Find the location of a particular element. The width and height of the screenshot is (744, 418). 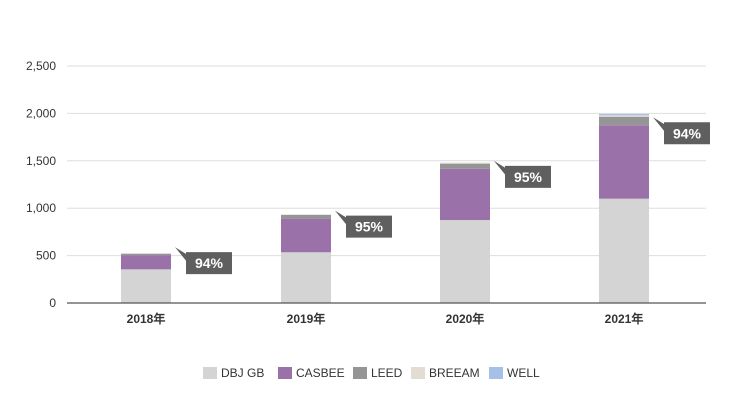

y-tick-label: 2,000 is located at coordinates (41, 113).